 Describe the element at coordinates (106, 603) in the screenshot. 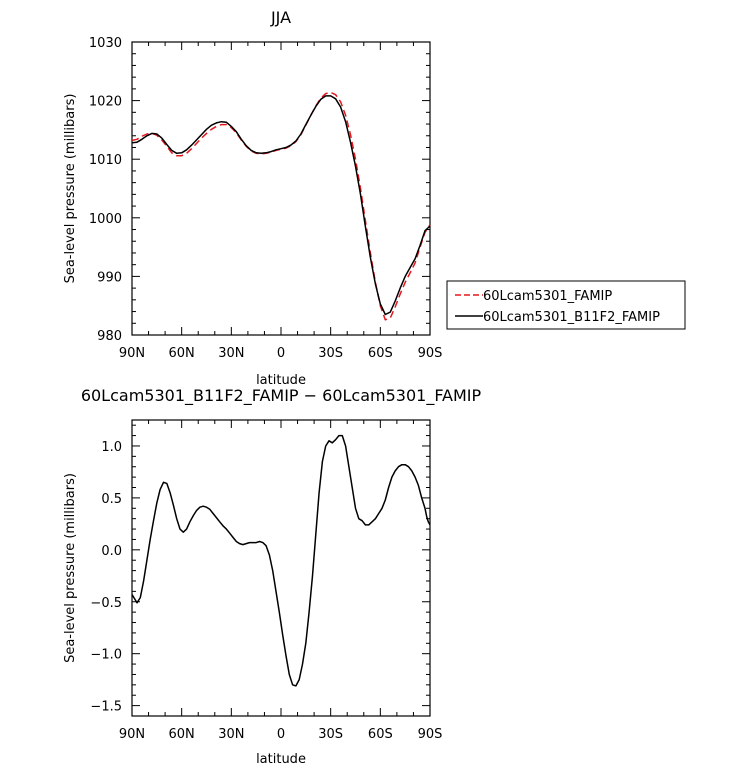

I see `bottom-y-tick-label: −0.5` at that location.